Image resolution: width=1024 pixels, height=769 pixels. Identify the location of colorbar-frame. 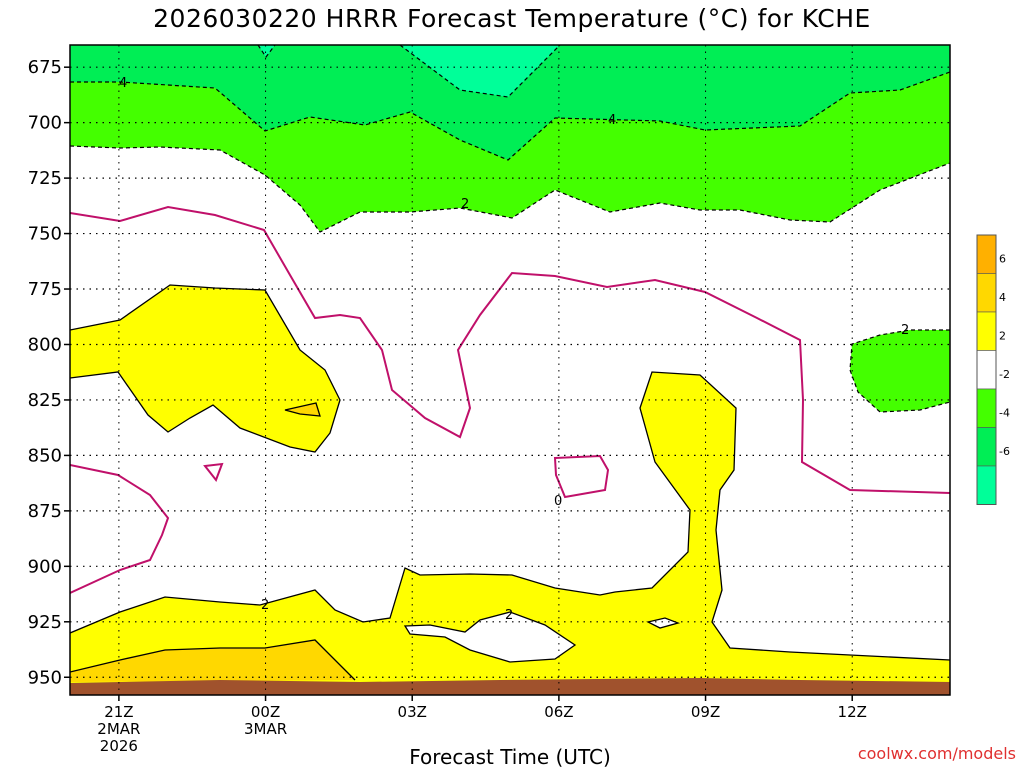
(986, 369).